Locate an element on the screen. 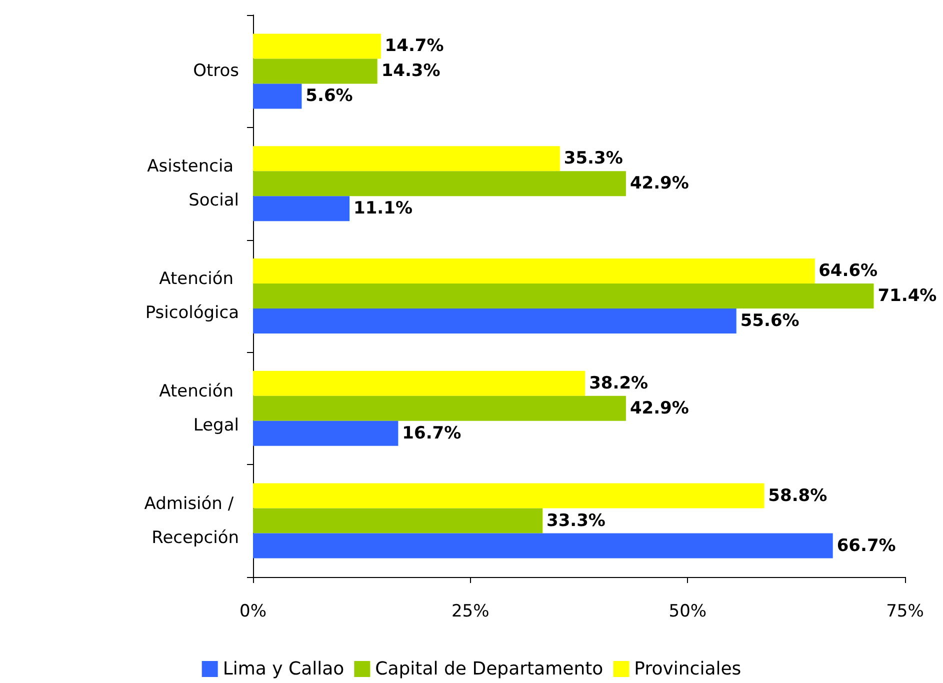  data-label: 33.3% is located at coordinates (576, 520).